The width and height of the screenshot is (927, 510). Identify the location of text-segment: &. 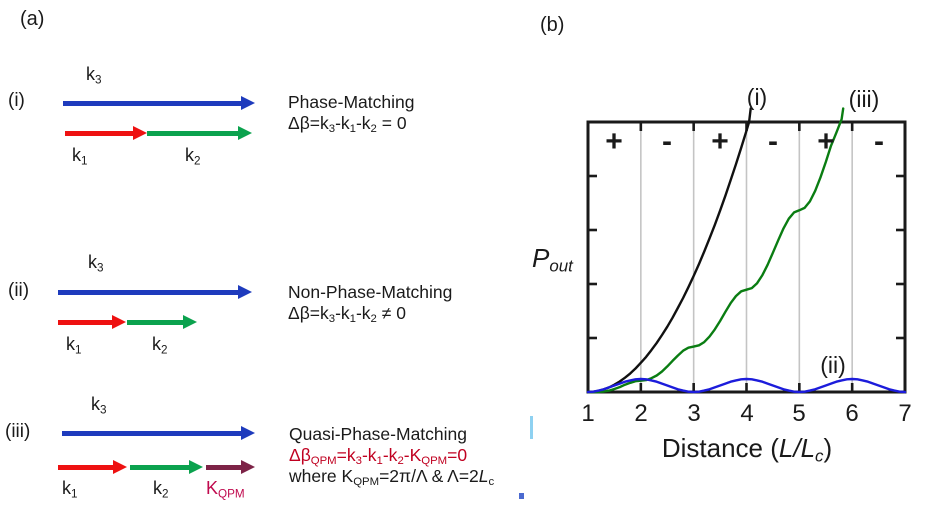
(437, 476).